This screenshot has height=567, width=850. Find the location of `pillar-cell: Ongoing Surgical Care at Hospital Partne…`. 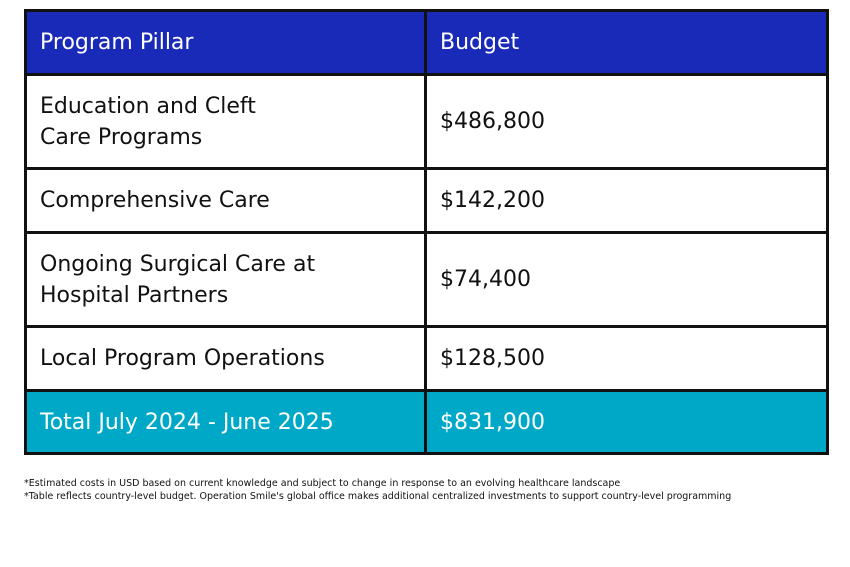

pillar-cell: Ongoing Surgical Care at Hospital Partne… is located at coordinates (225, 279).